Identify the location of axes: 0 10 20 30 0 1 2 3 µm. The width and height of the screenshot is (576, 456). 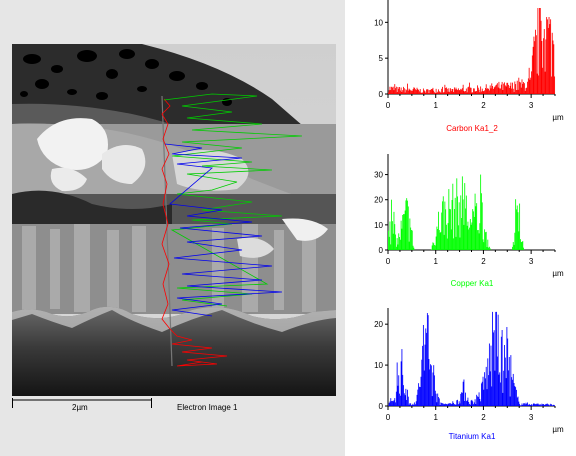
(469, 216).